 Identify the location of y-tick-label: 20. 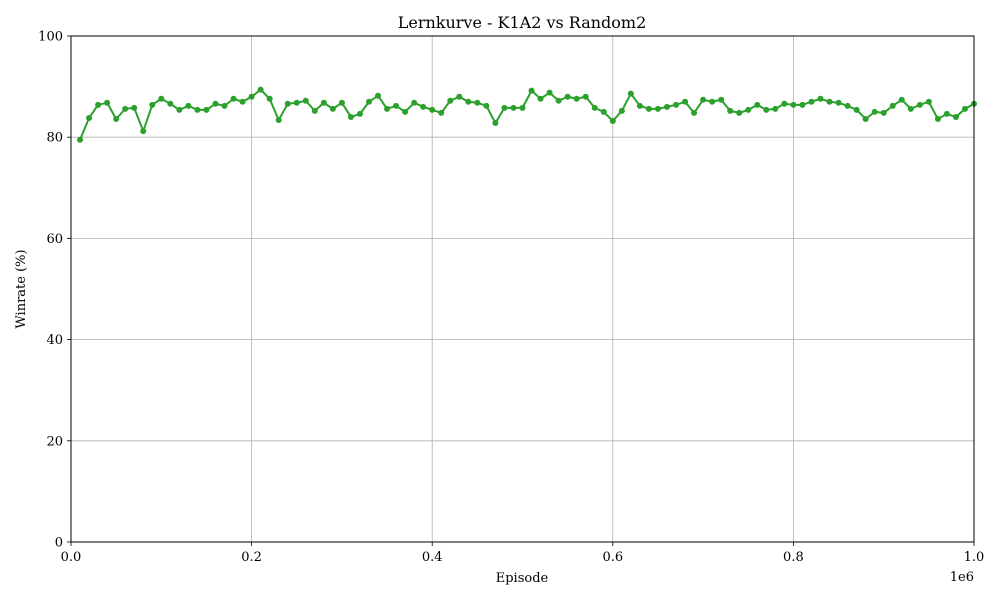
(54, 441).